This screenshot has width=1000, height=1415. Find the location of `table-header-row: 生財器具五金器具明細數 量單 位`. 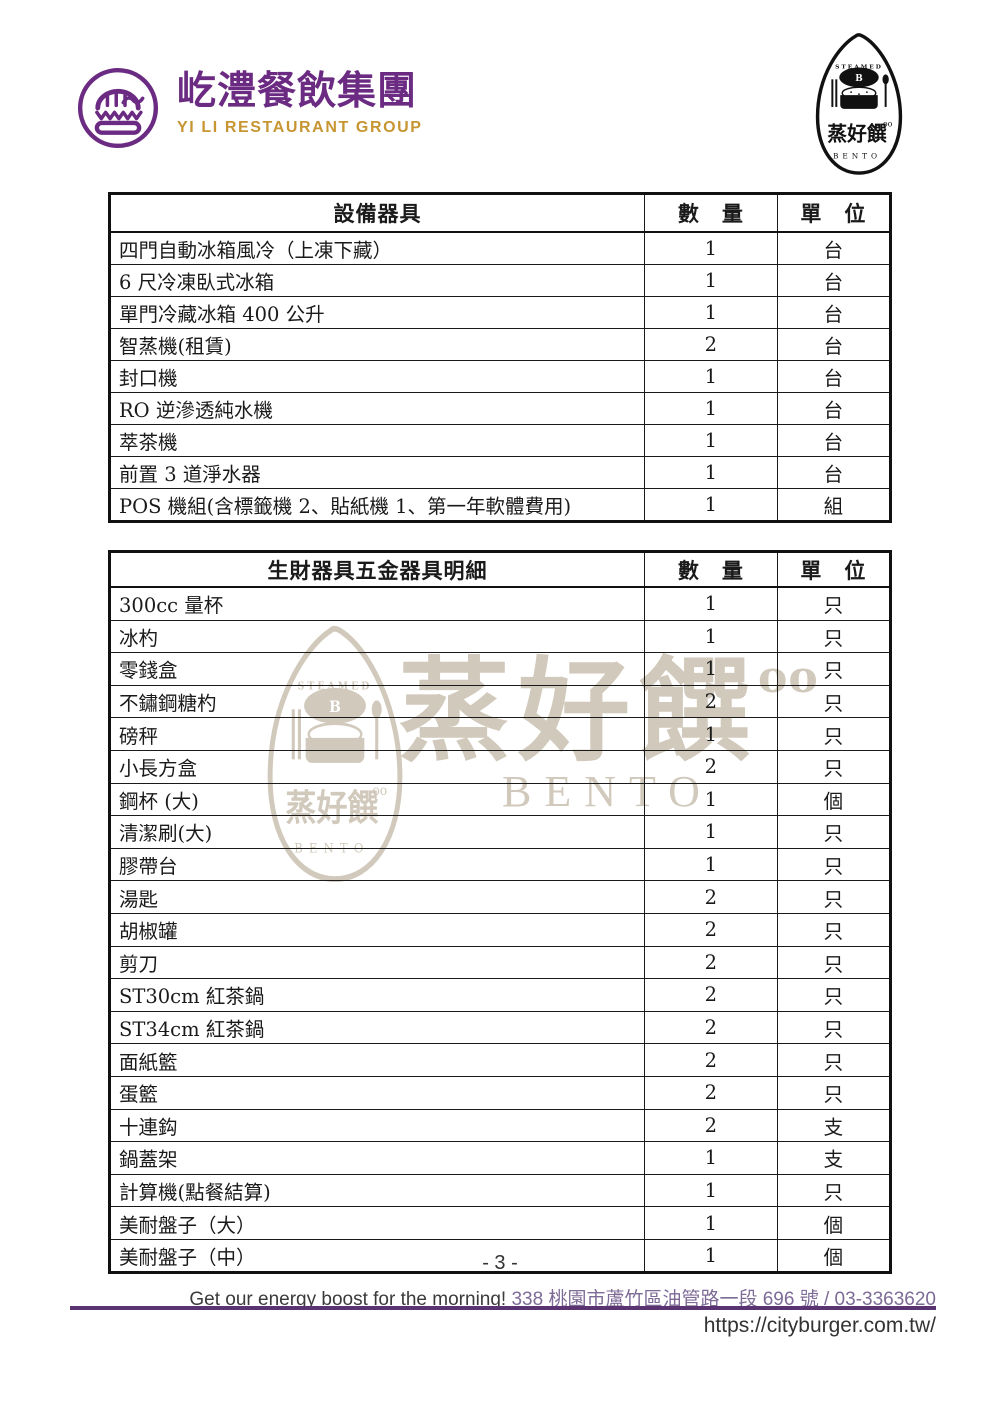

table-header-row: 生財器具五金器具明細數 量單 位 is located at coordinates (500, 569).